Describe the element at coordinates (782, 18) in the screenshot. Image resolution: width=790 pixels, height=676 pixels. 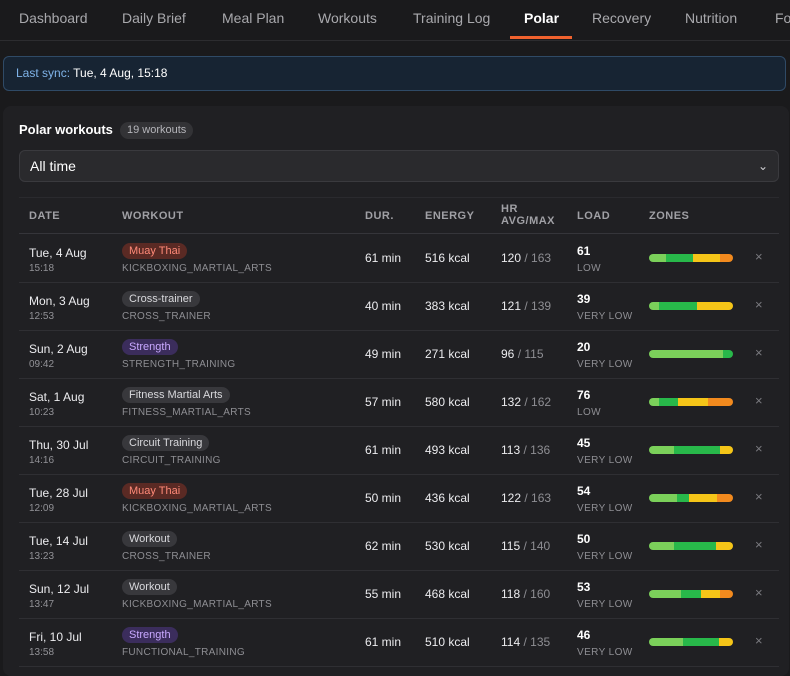
I see `tab-more: Fo` at that location.